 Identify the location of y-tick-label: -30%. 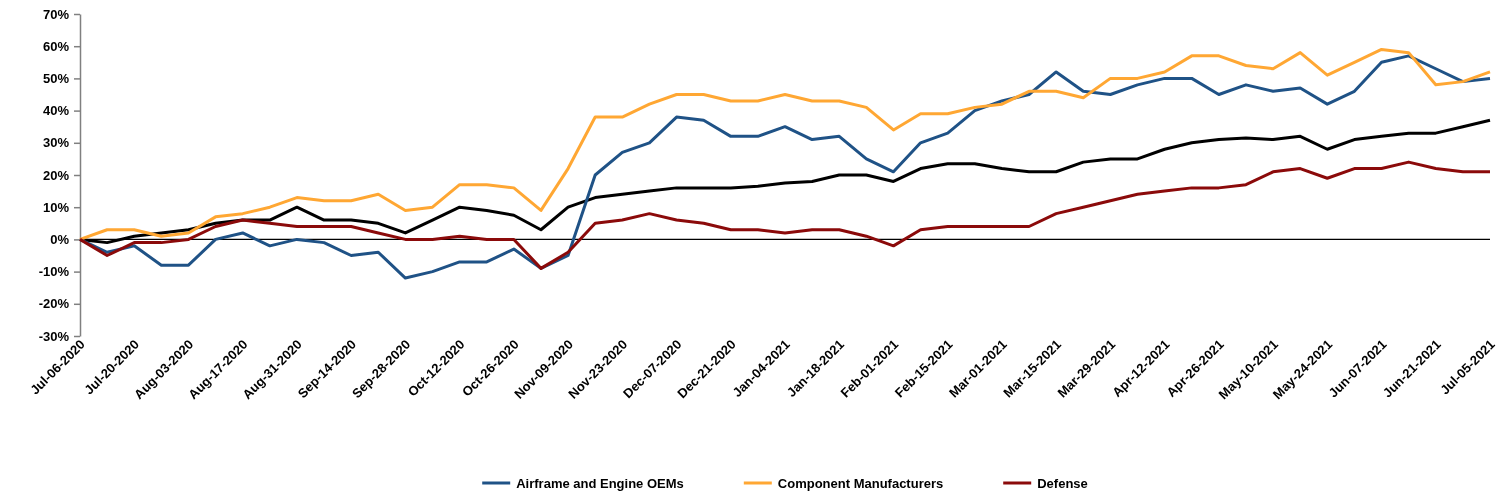
(54, 336).